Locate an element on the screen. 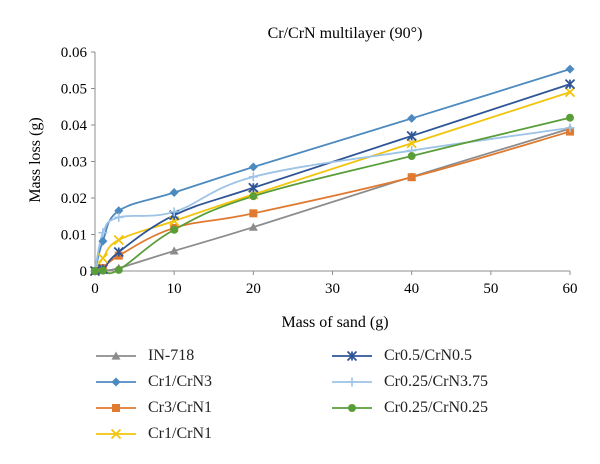 The image size is (600, 464). y-tick-label: 0.05 is located at coordinates (74, 90).